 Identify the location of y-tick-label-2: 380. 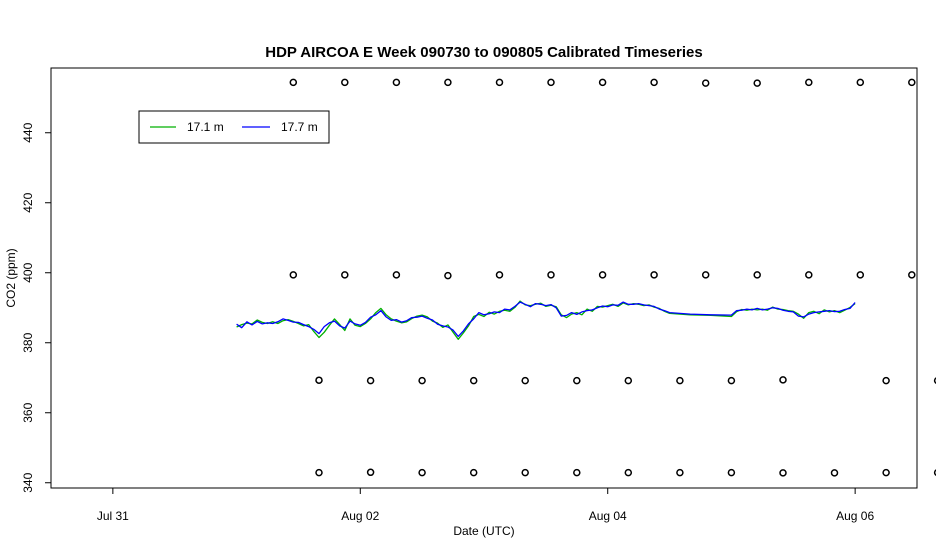
(28, 342).